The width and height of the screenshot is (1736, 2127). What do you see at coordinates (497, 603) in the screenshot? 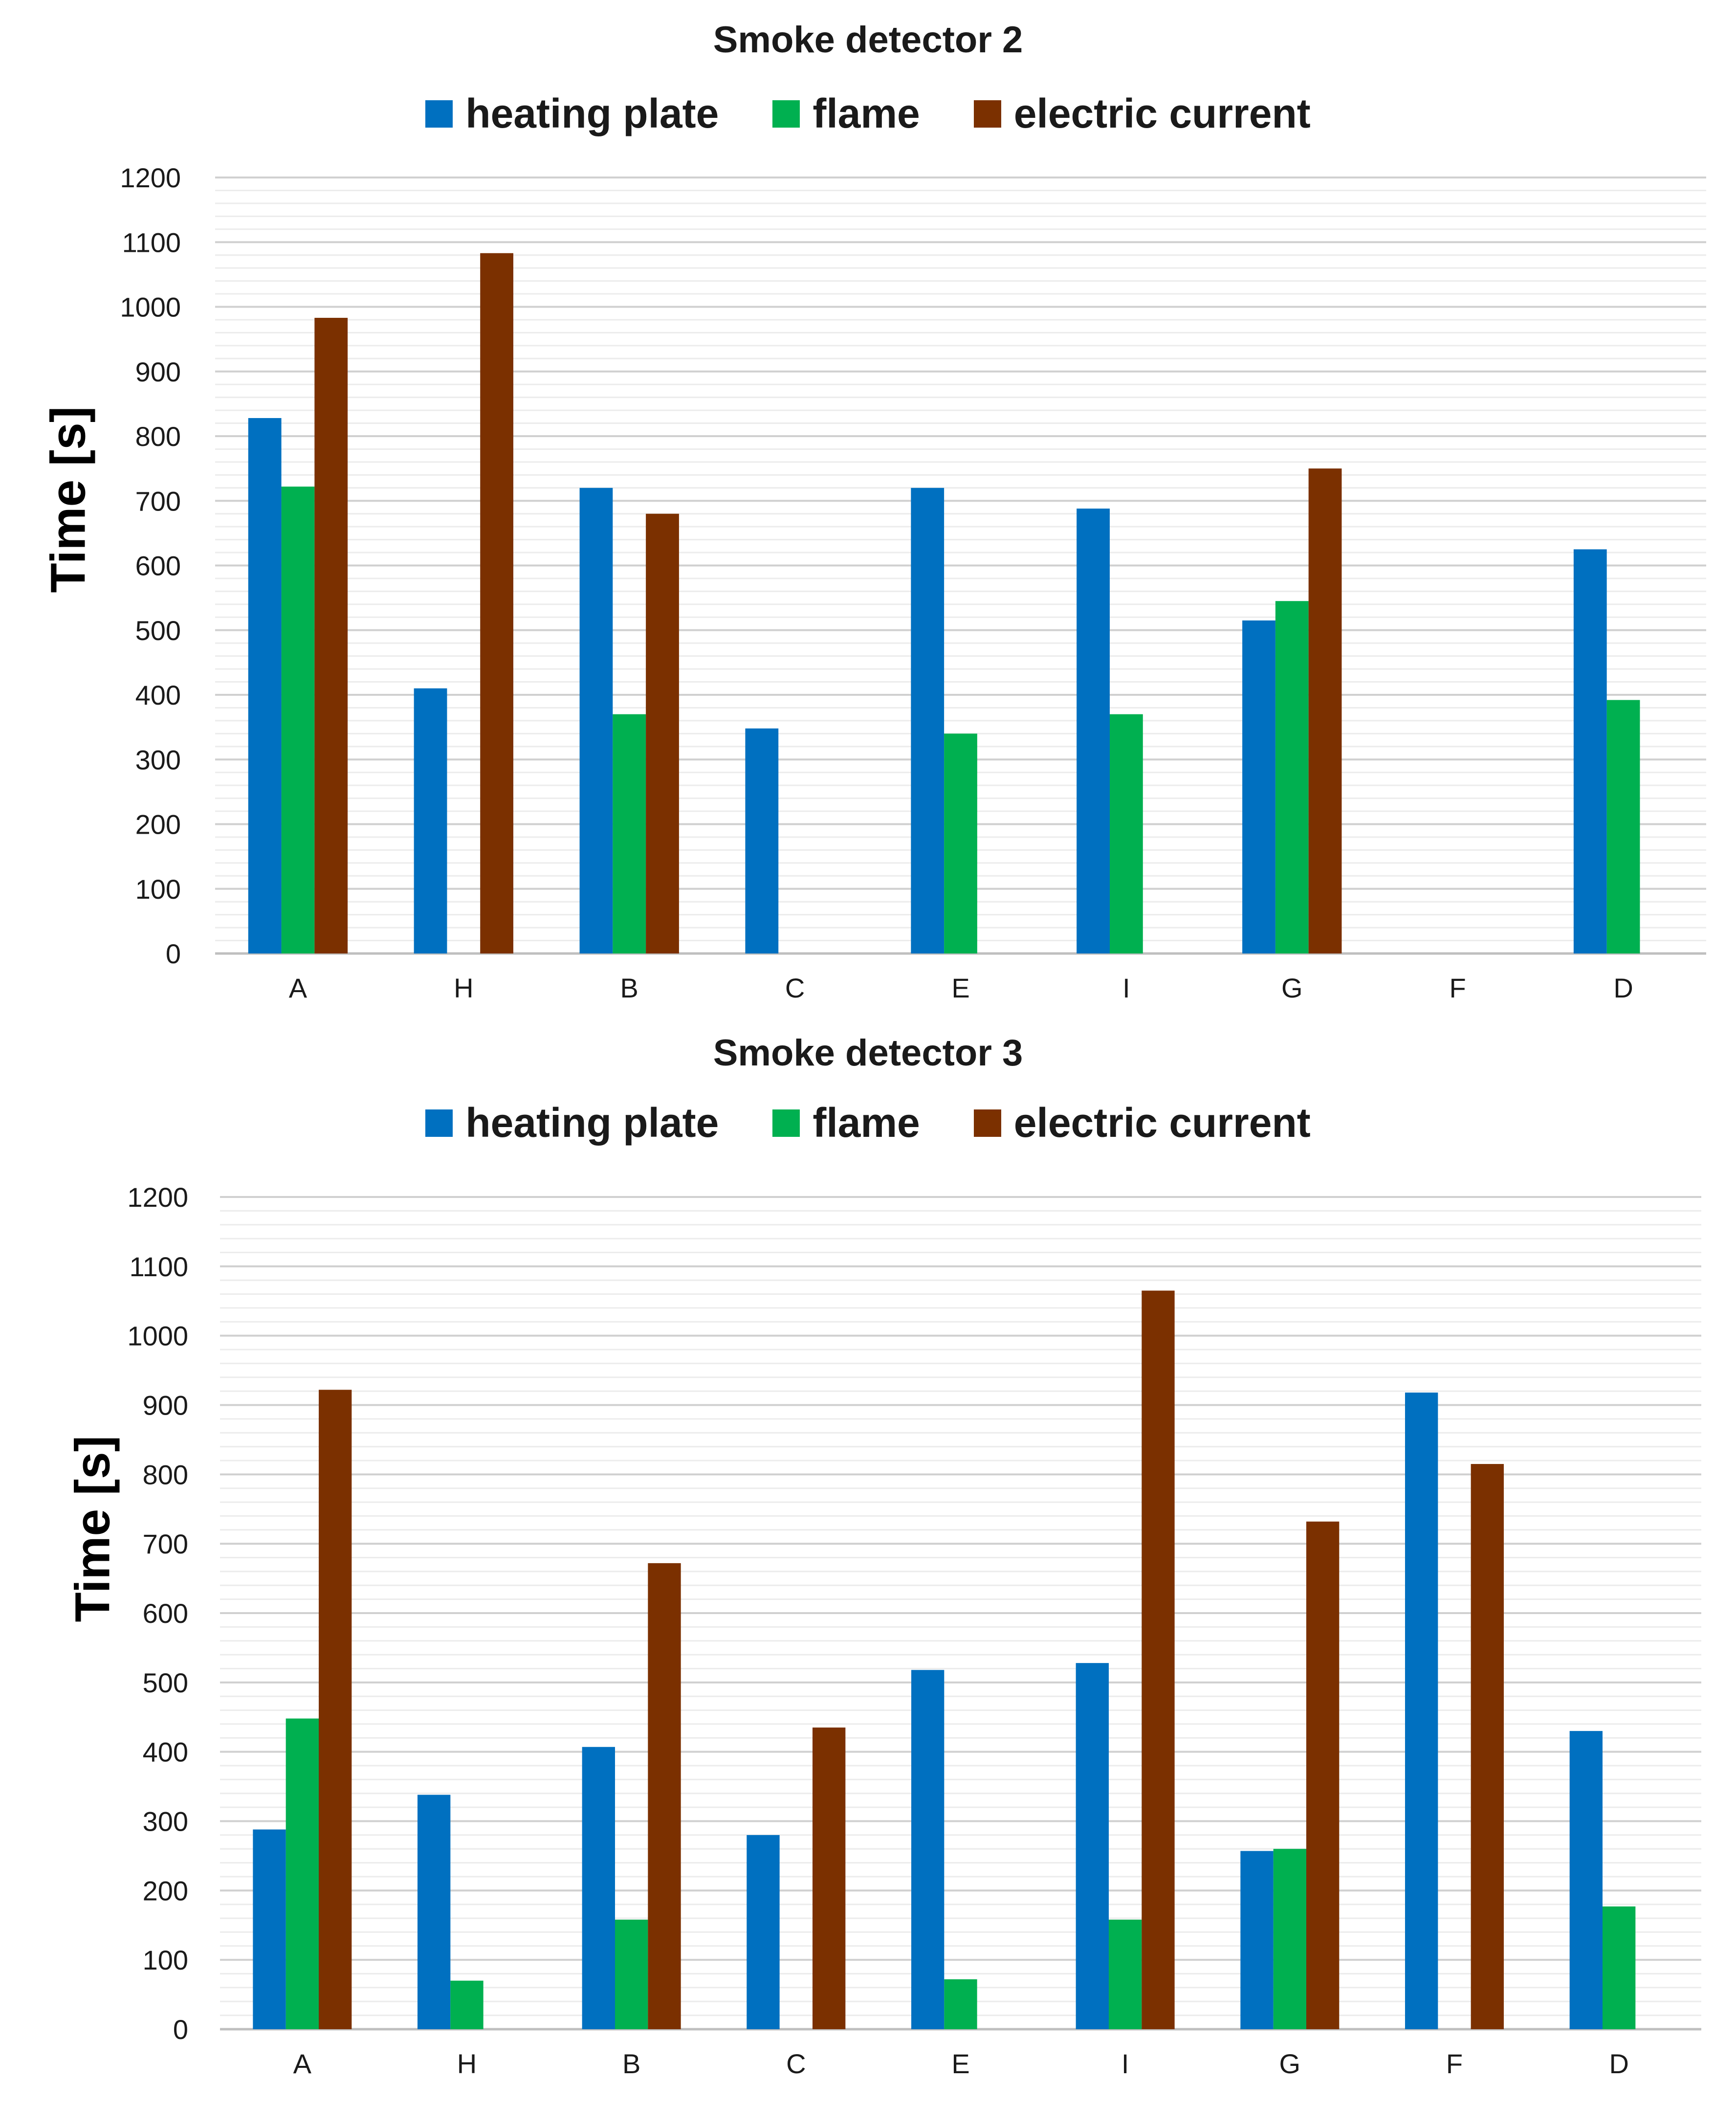
I see `bar-electric-current-h` at bounding box center [497, 603].